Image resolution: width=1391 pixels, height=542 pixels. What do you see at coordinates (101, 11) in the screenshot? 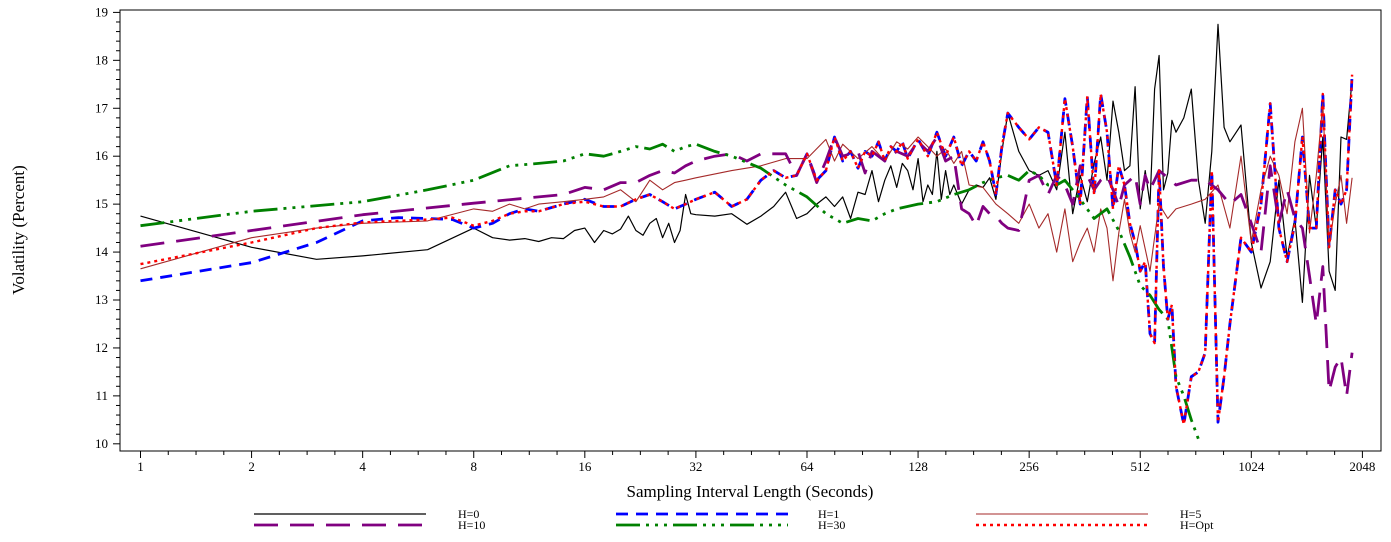
I see `y-tick-label-19: 19` at bounding box center [101, 11].